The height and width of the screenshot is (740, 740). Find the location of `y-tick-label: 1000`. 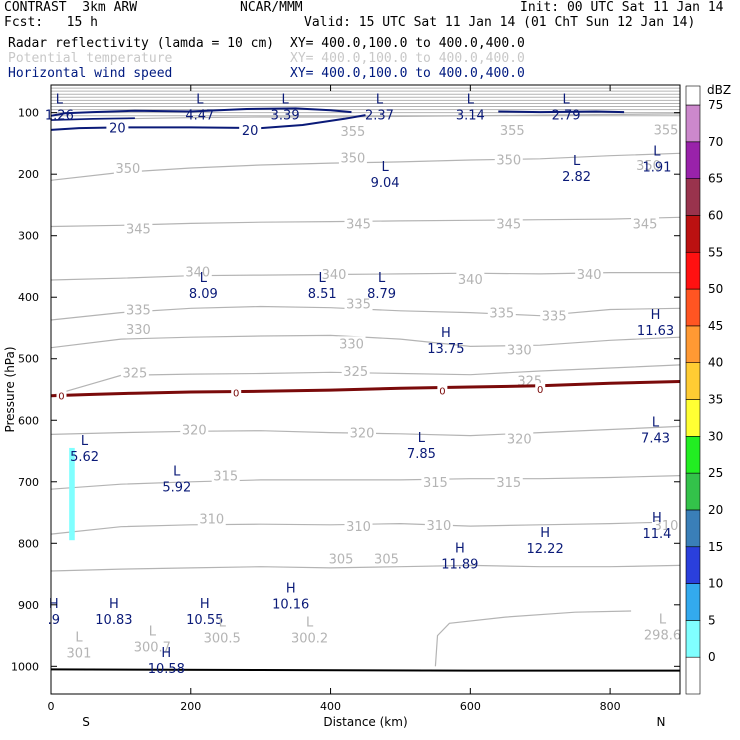

y-tick-label: 1000 is located at coordinates (25, 666).